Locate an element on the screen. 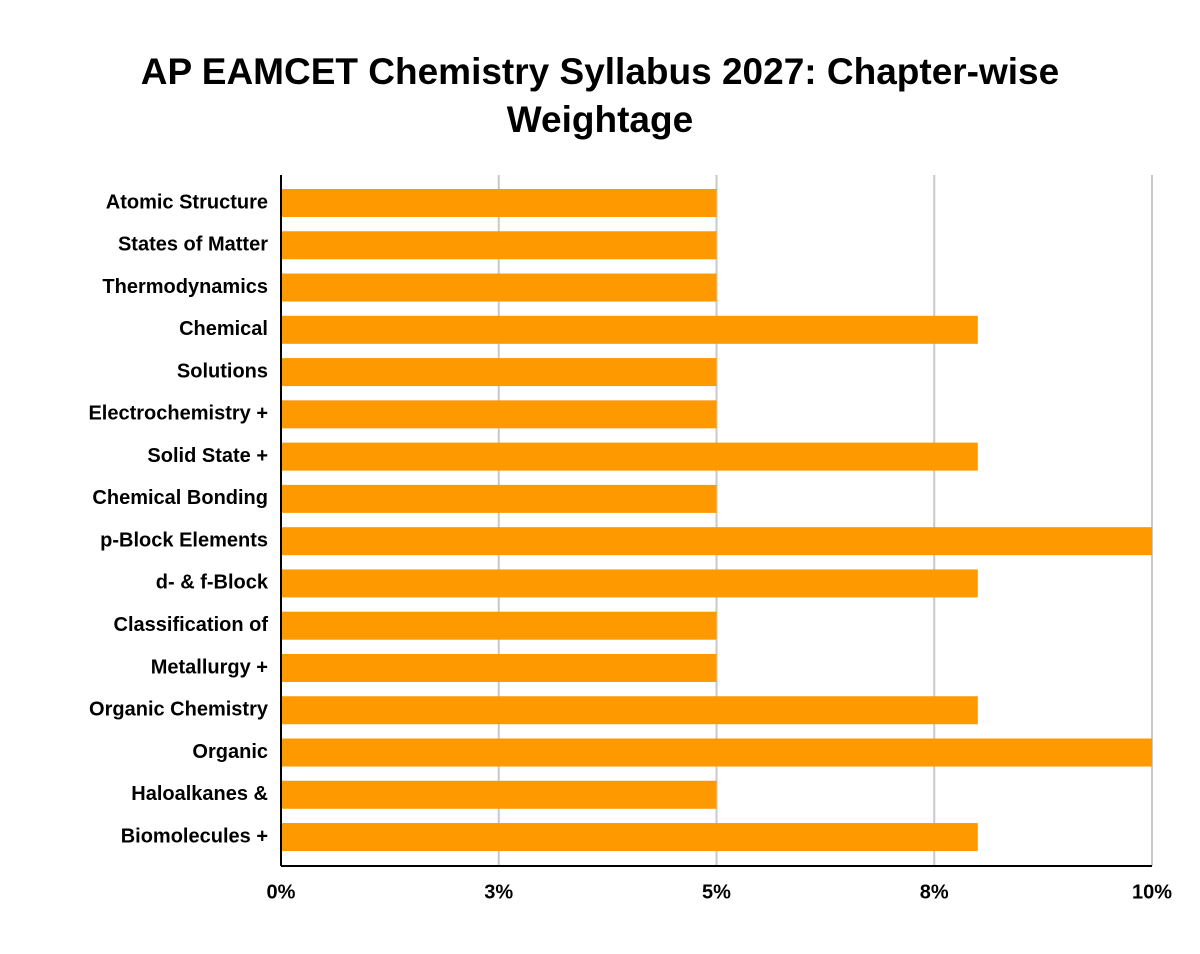  y-tick-label: p-Block Elements is located at coordinates (184, 540).